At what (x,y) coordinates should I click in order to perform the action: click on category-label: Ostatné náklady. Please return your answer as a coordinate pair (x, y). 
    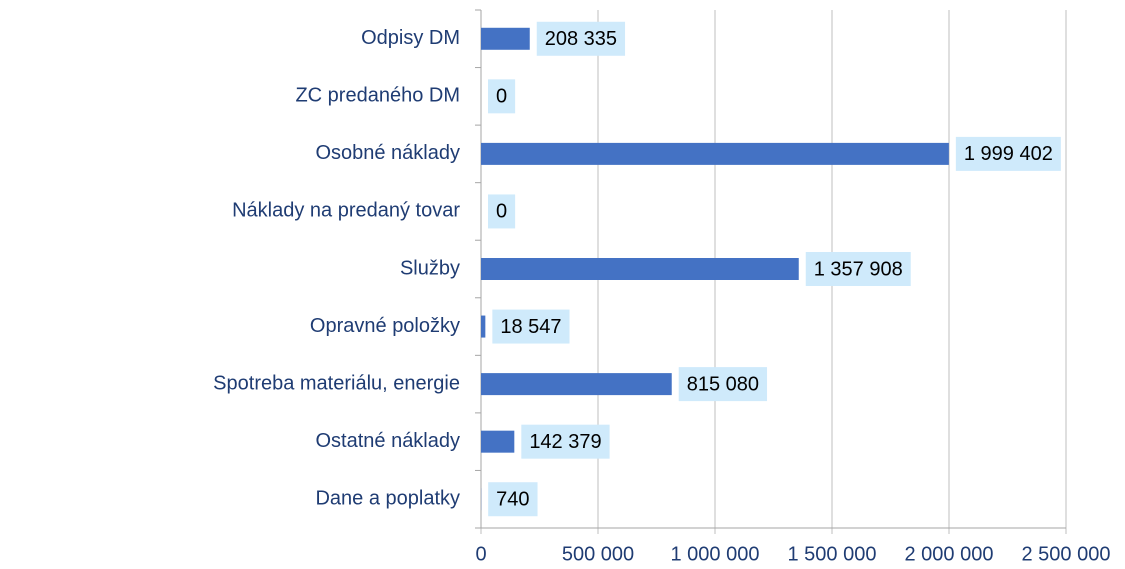
    Looking at the image, I should click on (387, 441).